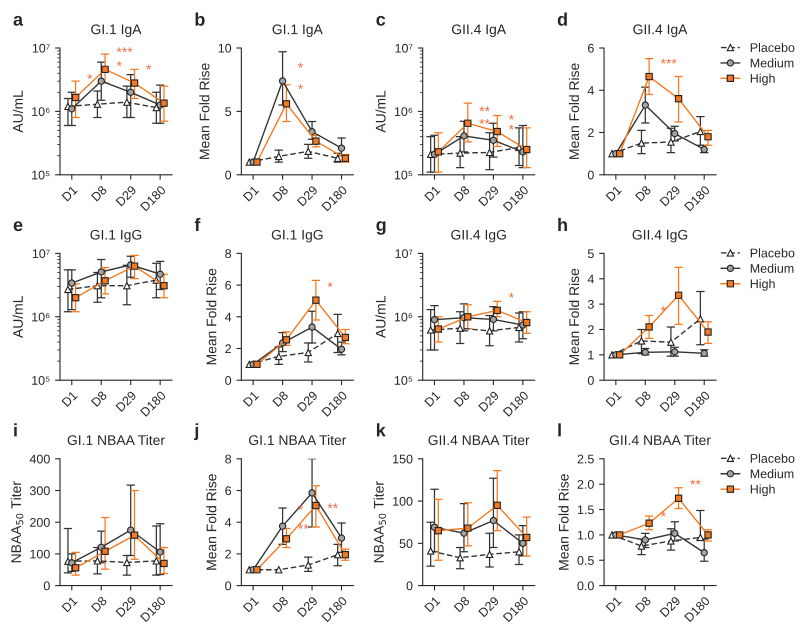 This screenshot has width=800, height=640. I want to click on text: a, so click(19, 21).